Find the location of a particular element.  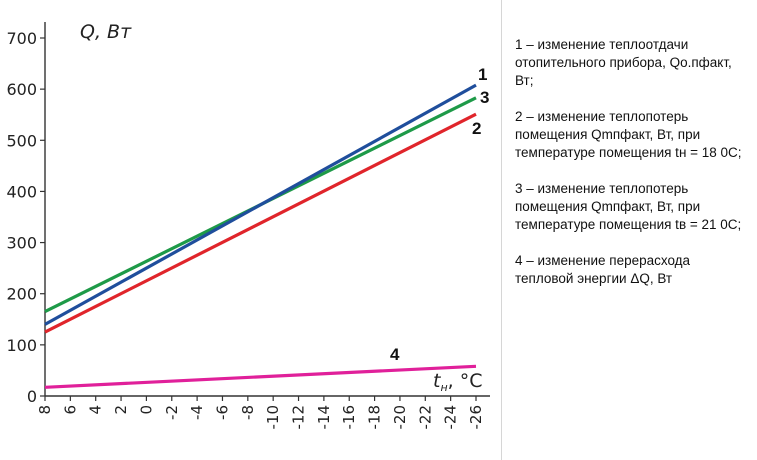

panel-divider is located at coordinates (501, 230).